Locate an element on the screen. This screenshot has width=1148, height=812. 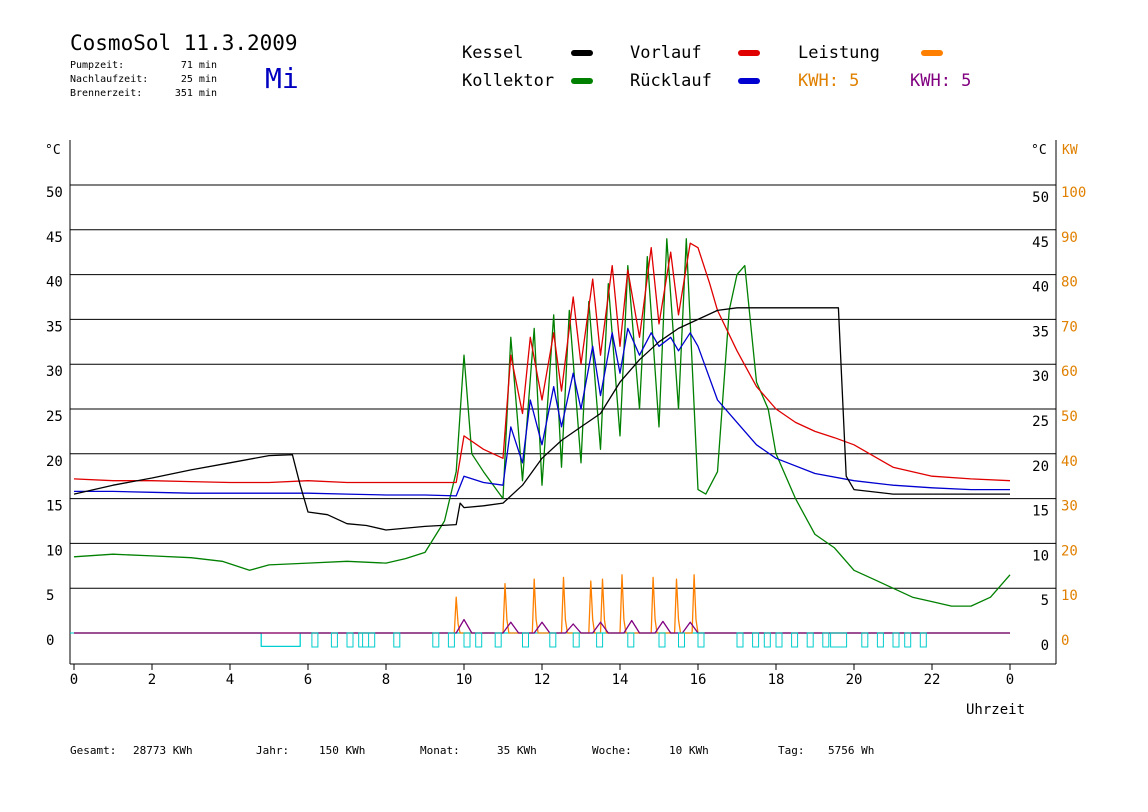
y-tick-label-left: 5 is located at coordinates (50, 596).